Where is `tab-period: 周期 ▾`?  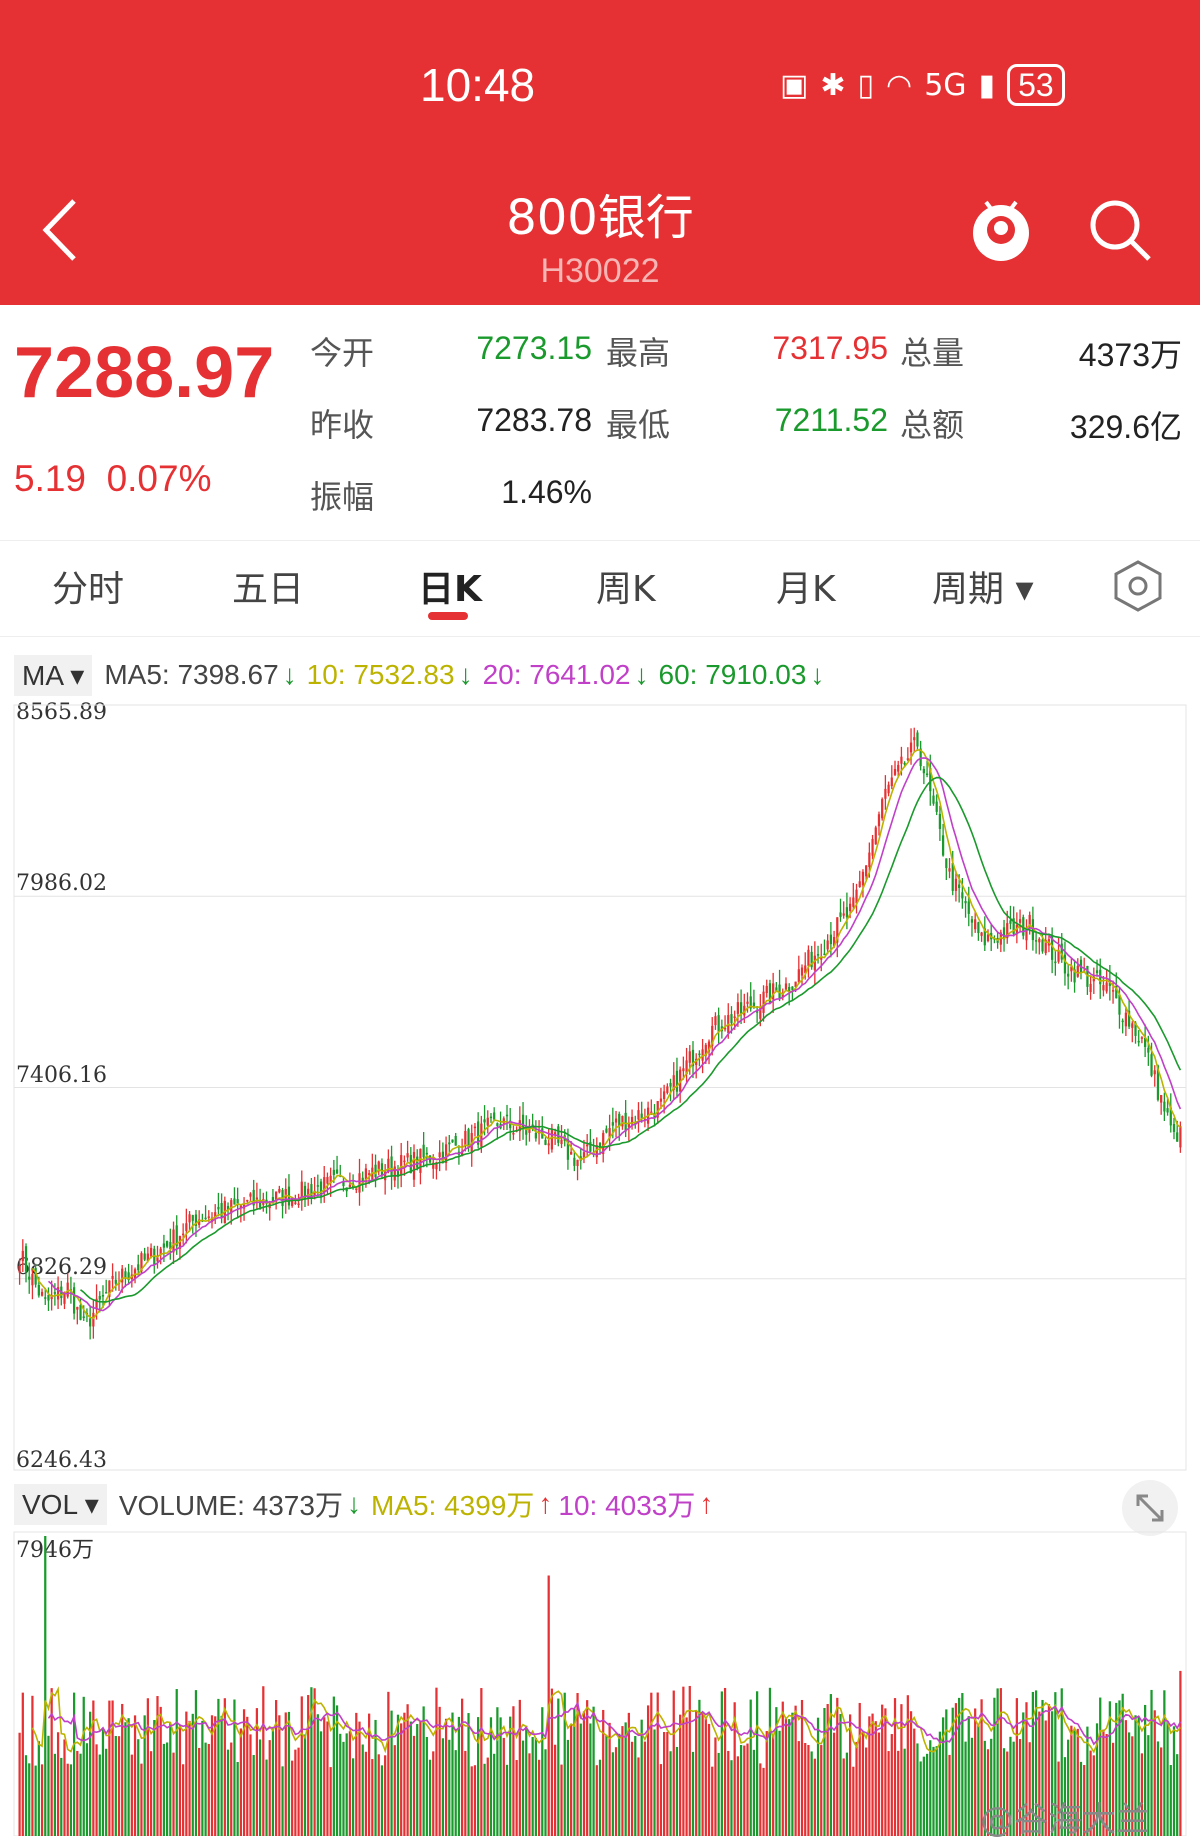 tab-period: 周期 ▾ is located at coordinates (983, 586).